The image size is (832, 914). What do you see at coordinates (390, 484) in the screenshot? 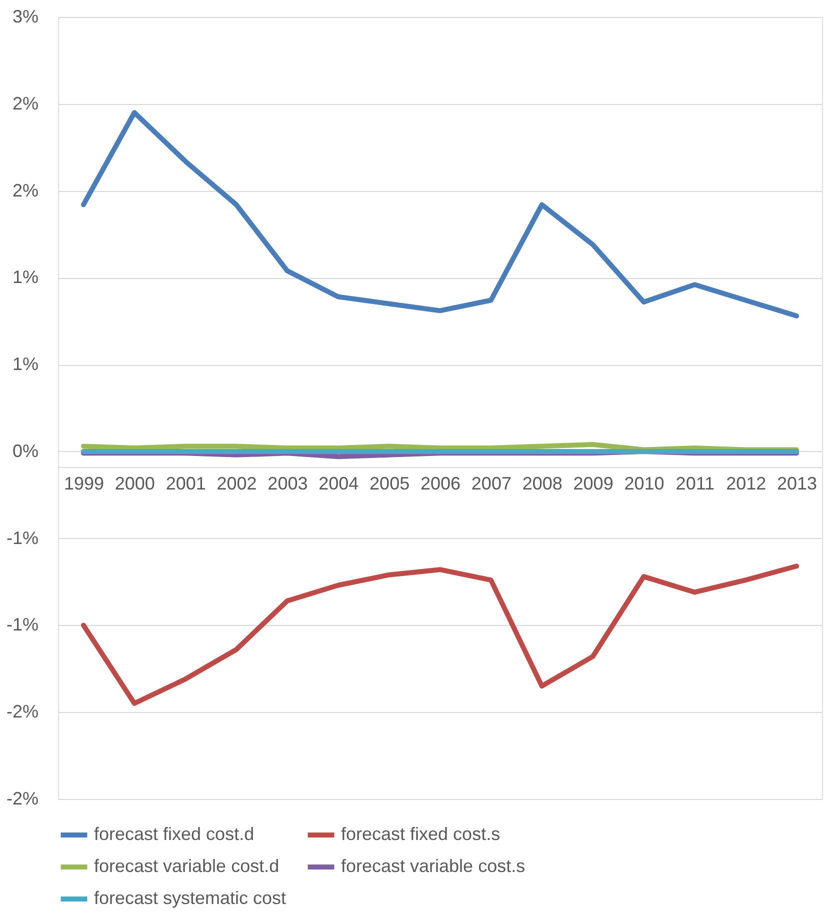
I see `x-tick-label: 2005` at bounding box center [390, 484].